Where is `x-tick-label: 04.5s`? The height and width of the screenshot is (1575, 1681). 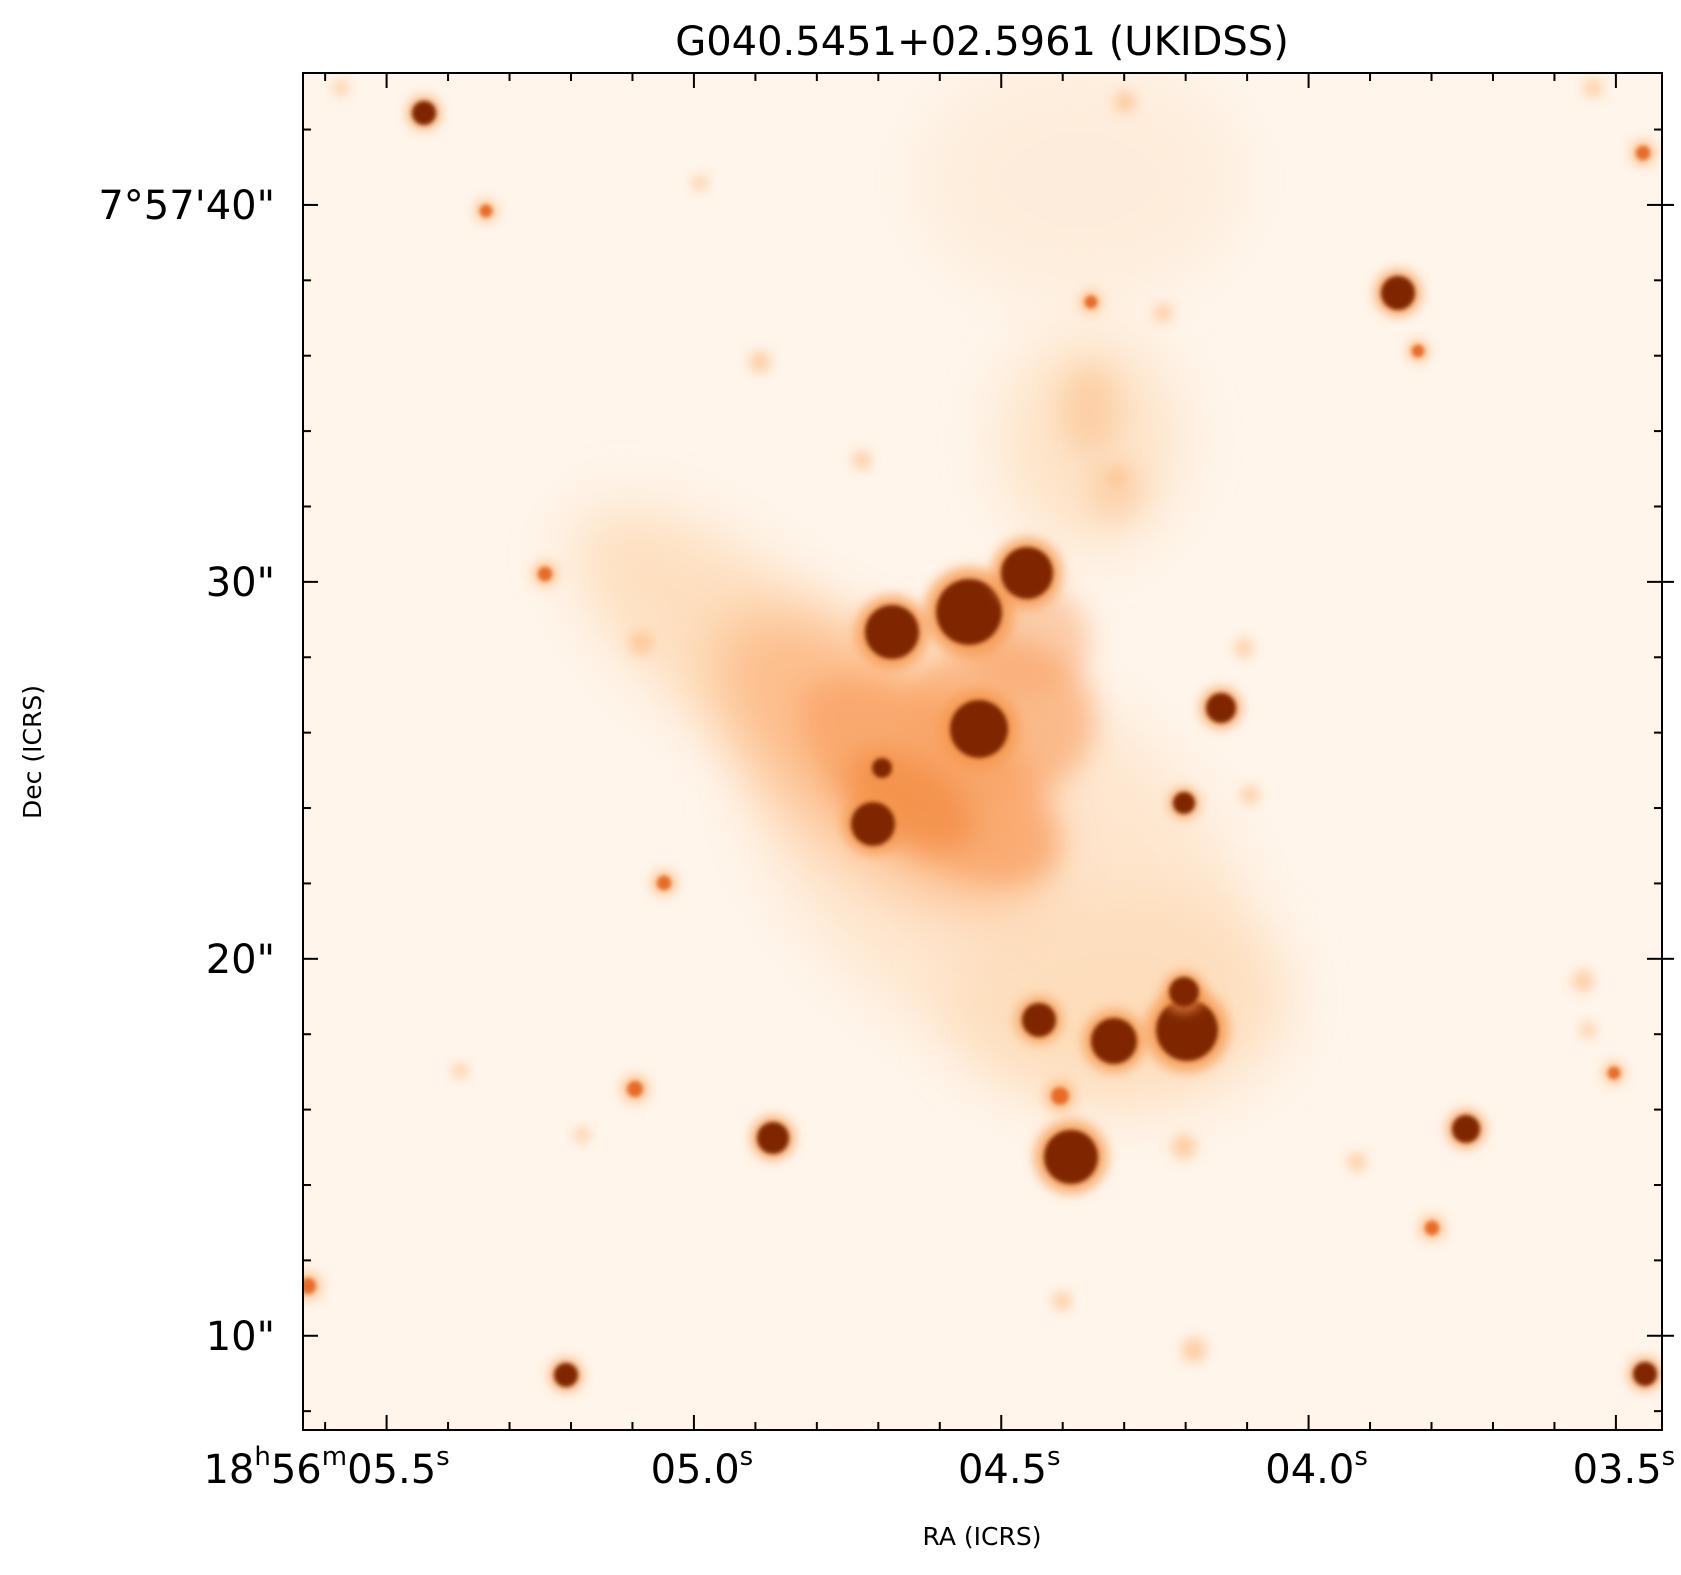 x-tick-label: 04.5s is located at coordinates (1009, 1467).